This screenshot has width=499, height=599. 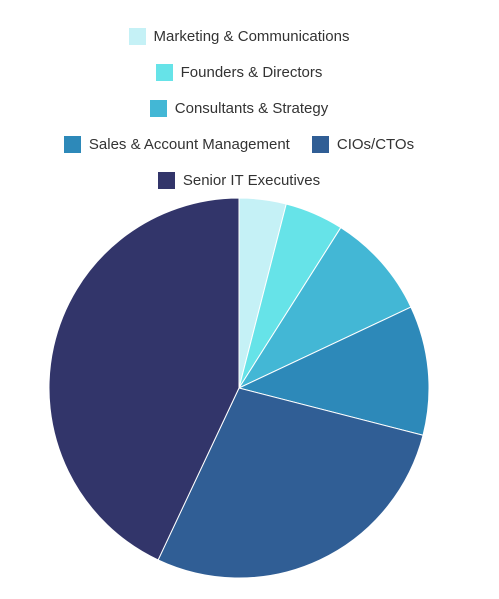 What do you see at coordinates (251, 36) in the screenshot?
I see `legend-label: Marketing & Communications` at bounding box center [251, 36].